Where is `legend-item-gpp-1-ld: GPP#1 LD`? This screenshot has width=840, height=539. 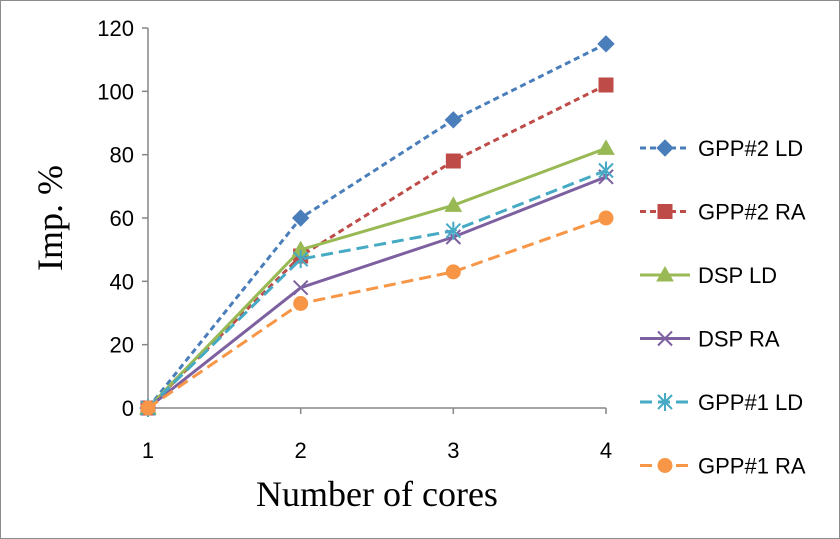
legend-item-gpp-1-ld: GPP#1 LD is located at coordinates (721, 402).